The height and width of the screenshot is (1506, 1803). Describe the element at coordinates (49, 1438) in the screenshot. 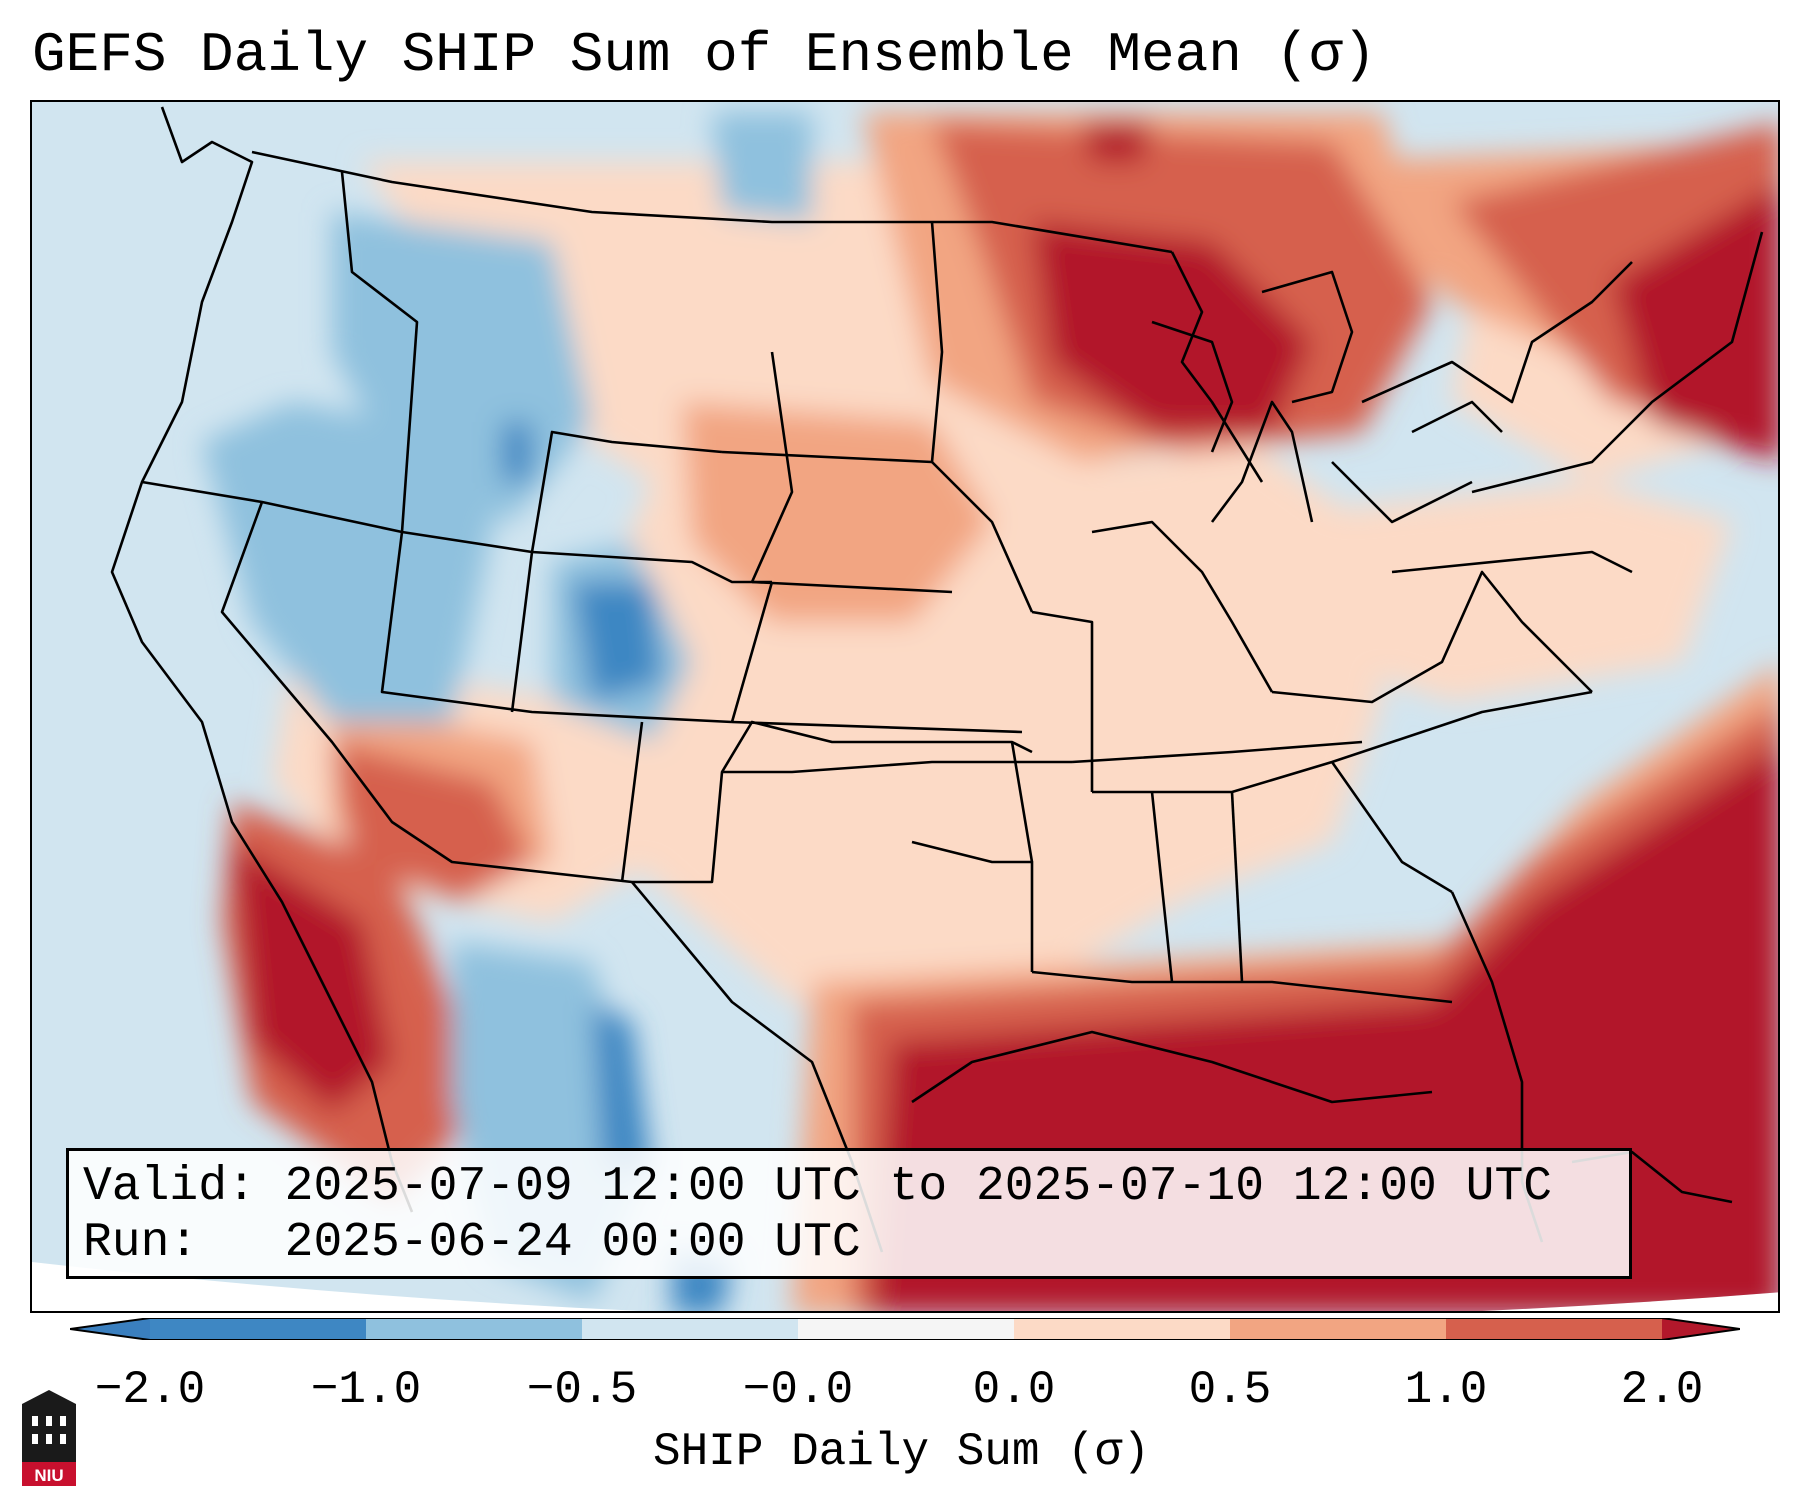

I see `niu-logo-icon: NIU` at that location.